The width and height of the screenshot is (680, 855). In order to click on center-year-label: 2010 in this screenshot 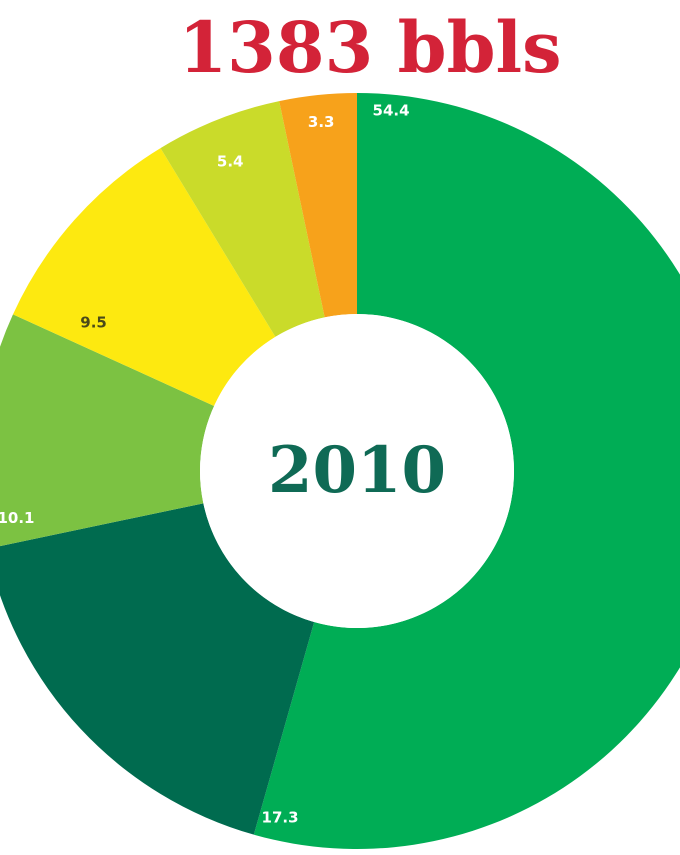, I will do `click(357, 470)`.